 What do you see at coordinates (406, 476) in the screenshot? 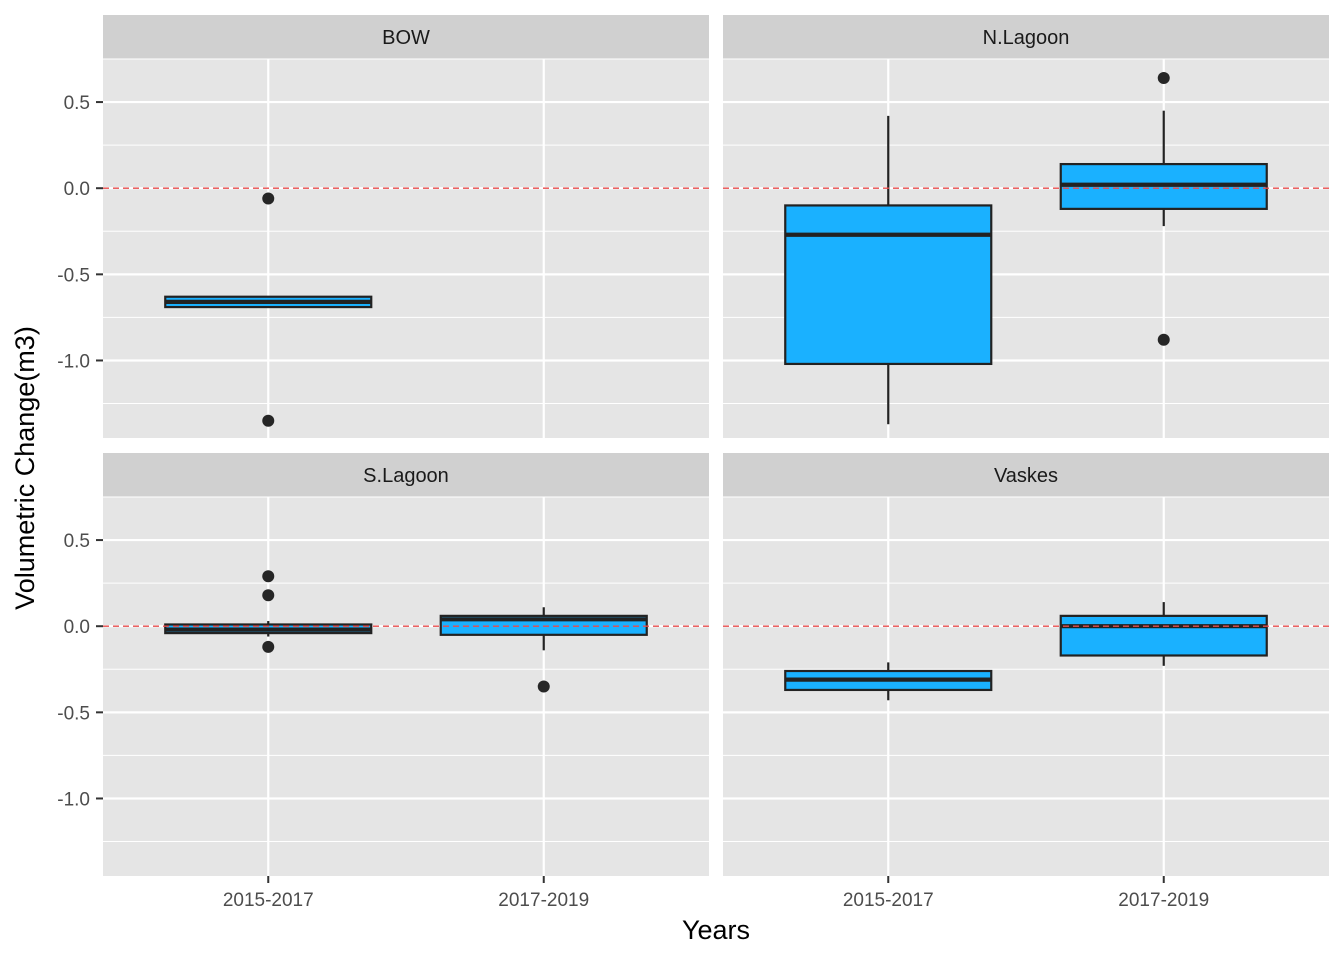
I see `facet-strip-label: S.Lagoon` at bounding box center [406, 476].